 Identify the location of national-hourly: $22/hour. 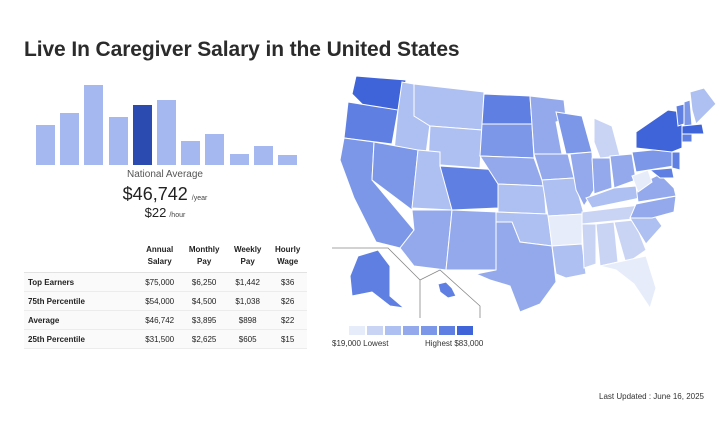
(165, 213).